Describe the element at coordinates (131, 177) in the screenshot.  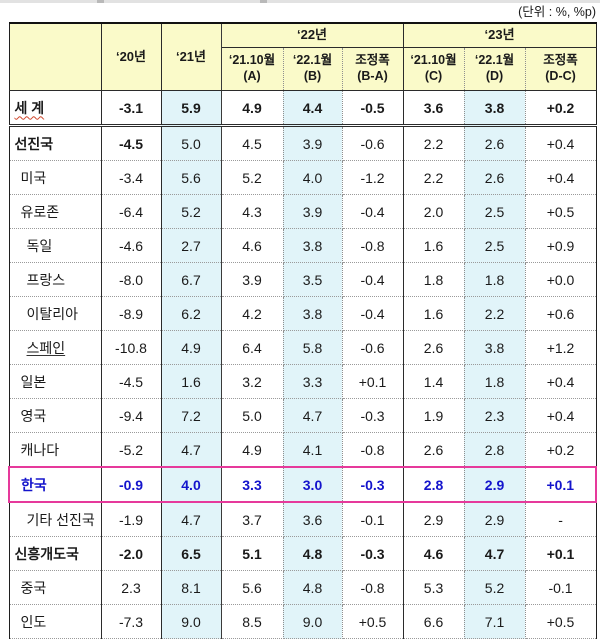
I see `value-cell: -3.4` at that location.